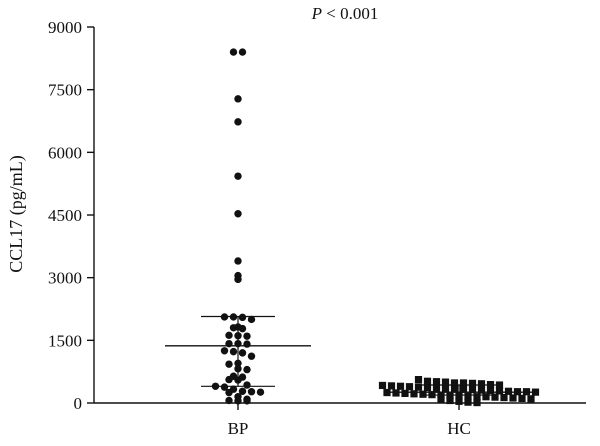  Describe the element at coordinates (459, 428) in the screenshot. I see `x-tick-label: HC` at that location.